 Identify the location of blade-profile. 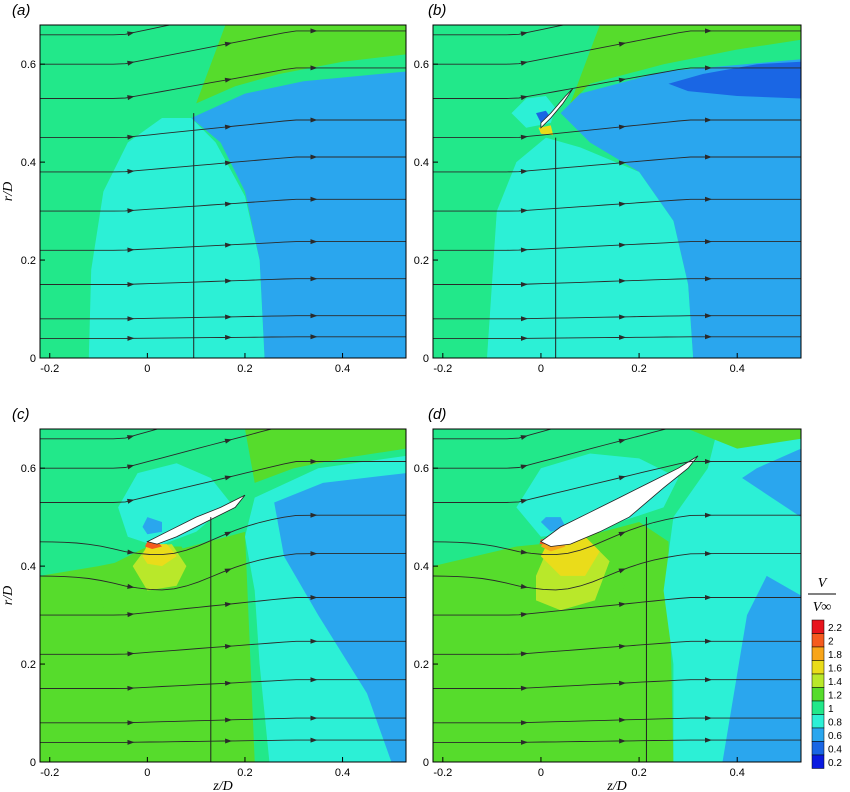
(557, 108).